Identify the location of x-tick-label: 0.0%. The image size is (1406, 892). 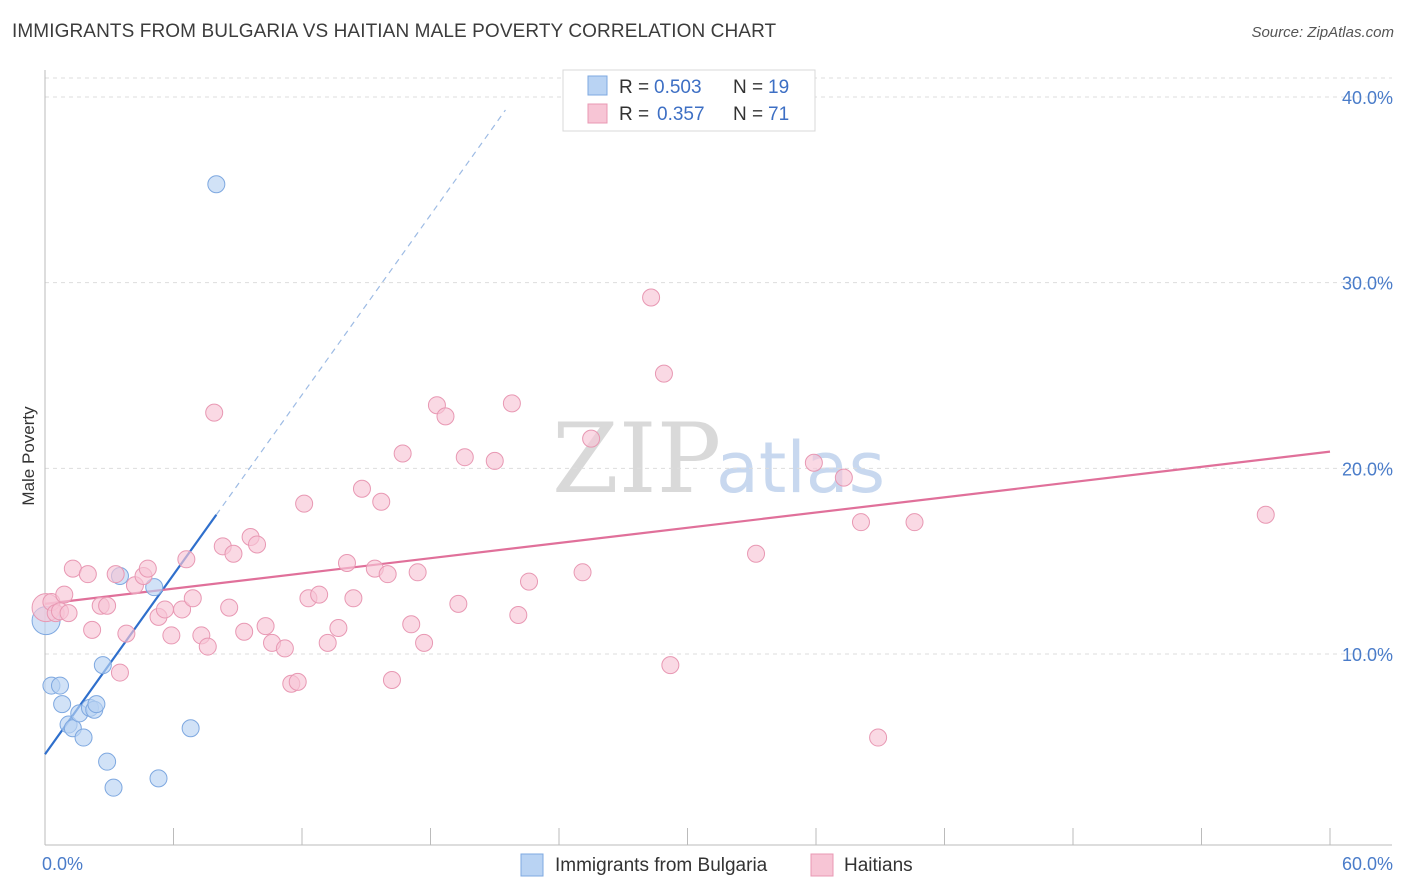
(62, 864).